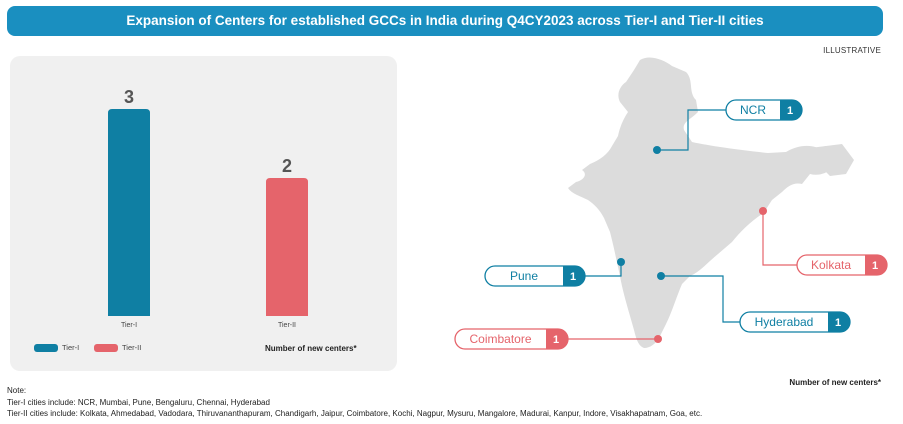  Describe the element at coordinates (71, 347) in the screenshot. I see `legend-label-tier1: Tier-I` at that location.